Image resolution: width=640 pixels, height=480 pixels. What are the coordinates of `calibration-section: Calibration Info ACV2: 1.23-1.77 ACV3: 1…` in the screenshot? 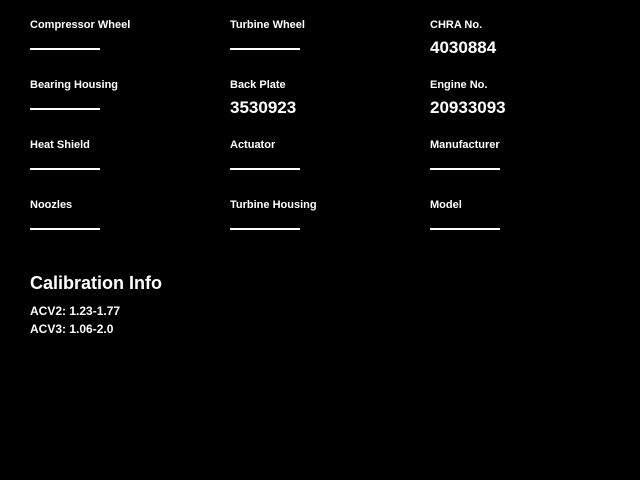 It's located at (96, 305).